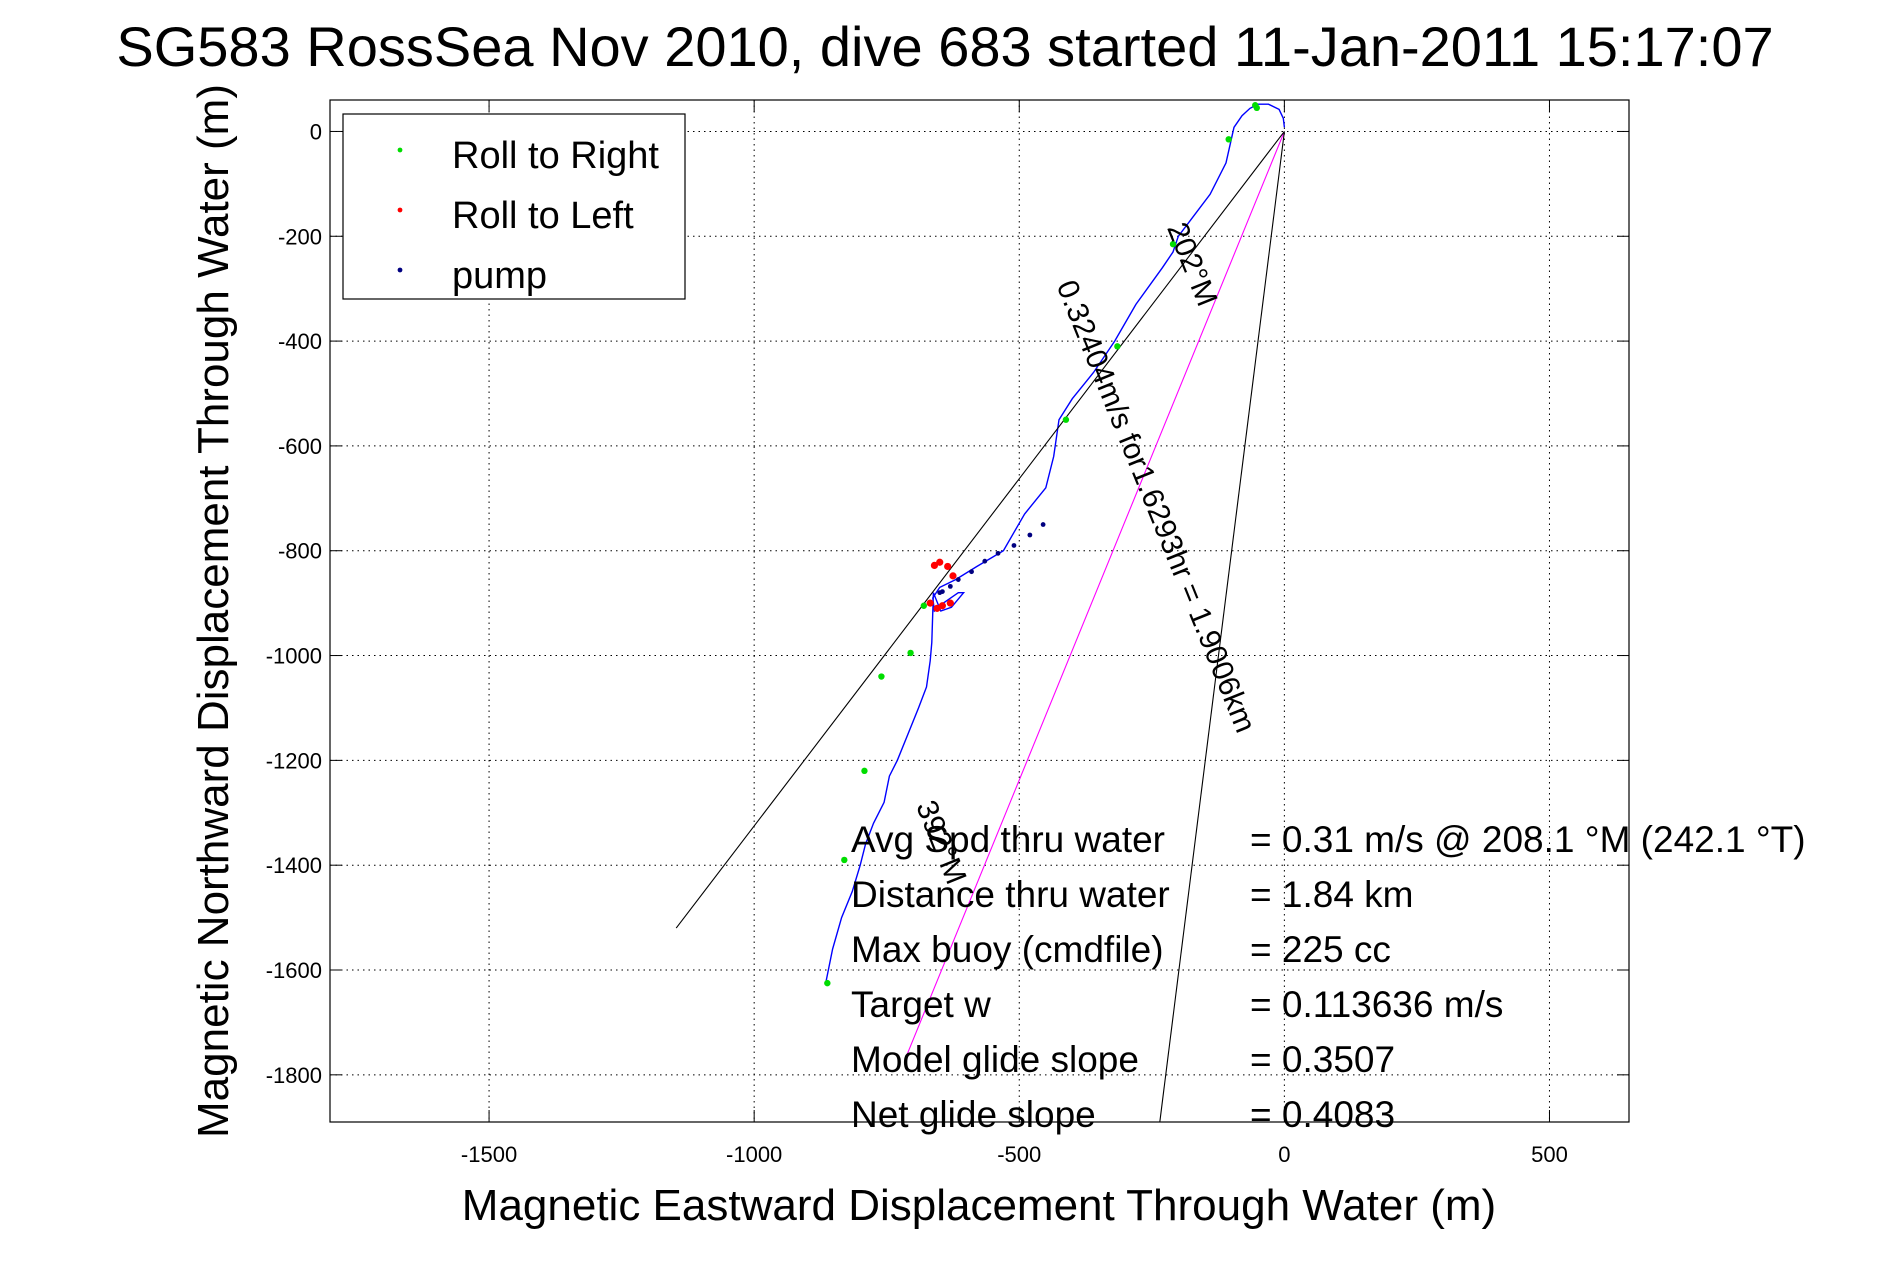 This screenshot has height=1262, width=1891. Describe the element at coordinates (300, 551) in the screenshot. I see `y-tick-label: -800` at that location.